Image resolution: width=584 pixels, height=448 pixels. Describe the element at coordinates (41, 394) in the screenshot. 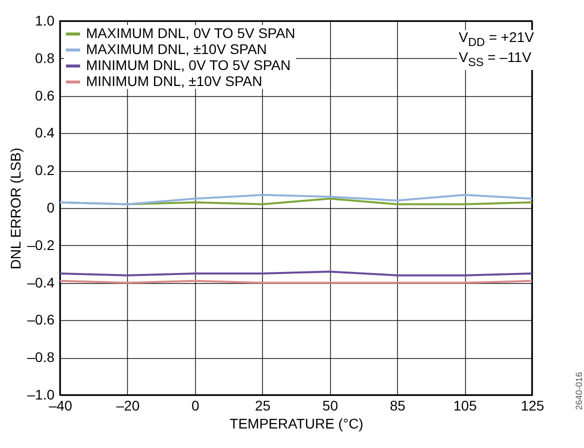

I see `y-tick-label: –1.0` at that location.